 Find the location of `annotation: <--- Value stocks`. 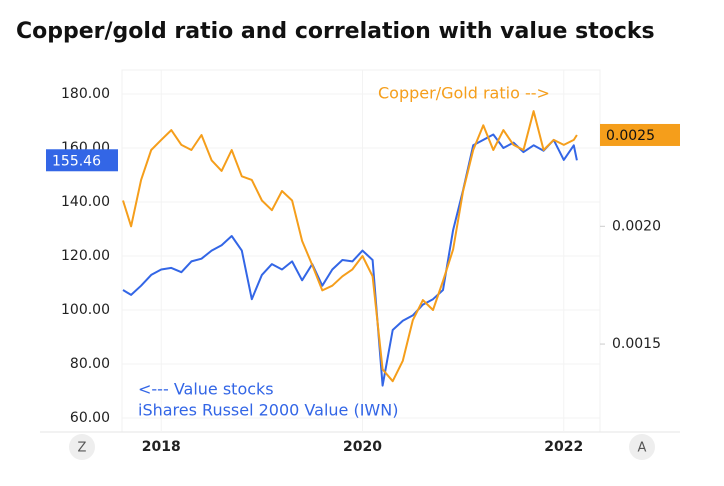

annotation: <--- Value stocks is located at coordinates (206, 389).